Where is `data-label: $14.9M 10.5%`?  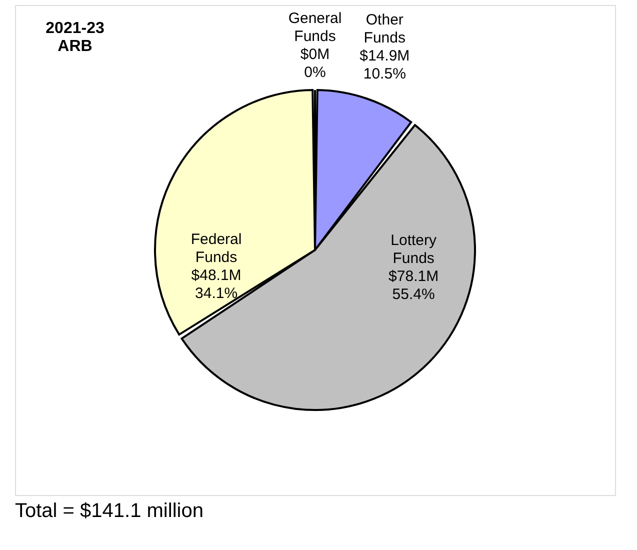 data-label: $14.9M 10.5% is located at coordinates (385, 65).